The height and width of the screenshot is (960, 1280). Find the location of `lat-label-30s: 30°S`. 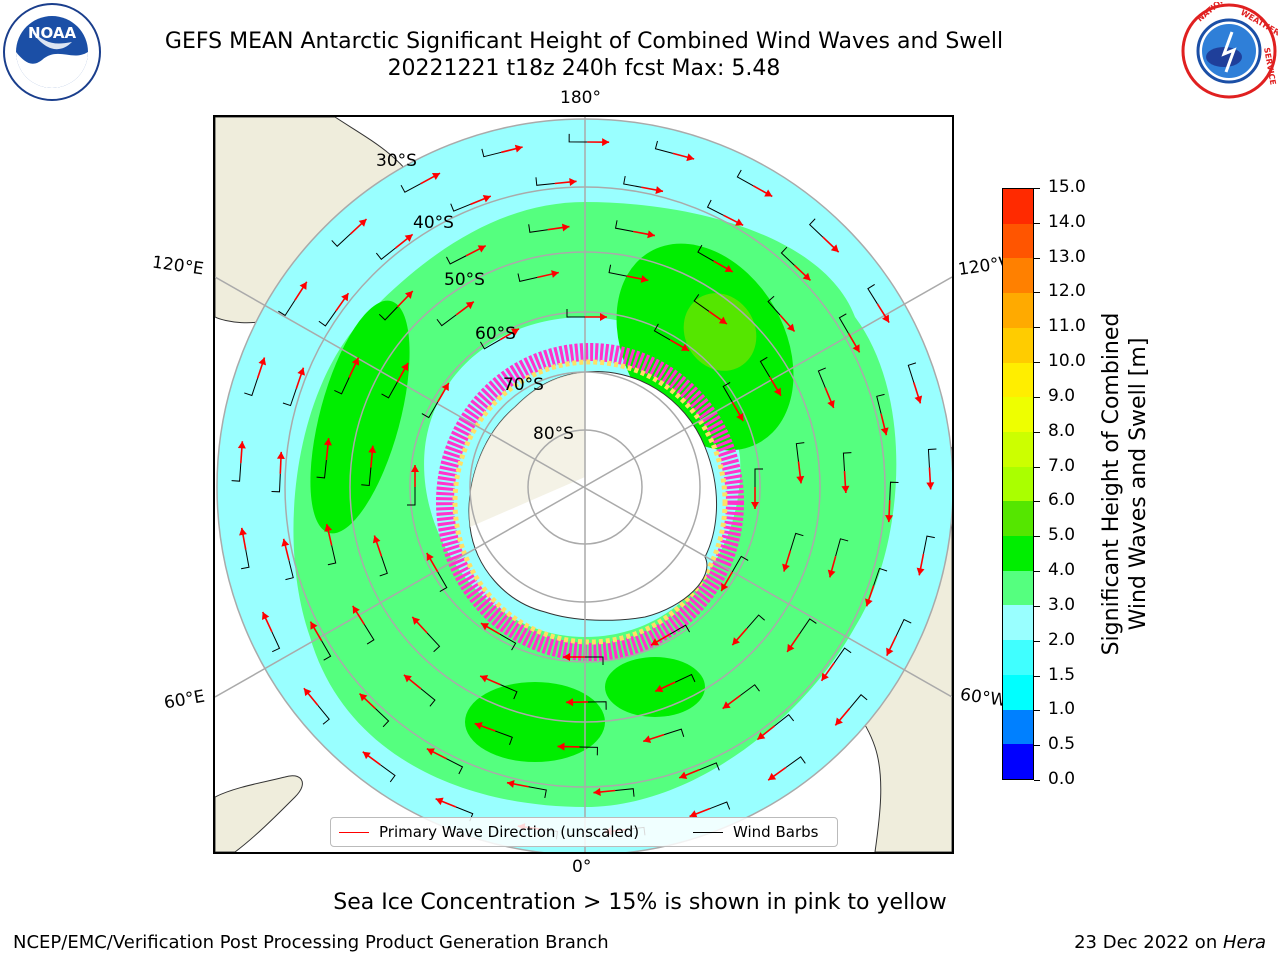

lat-label-30s: 30°S is located at coordinates (396, 161).